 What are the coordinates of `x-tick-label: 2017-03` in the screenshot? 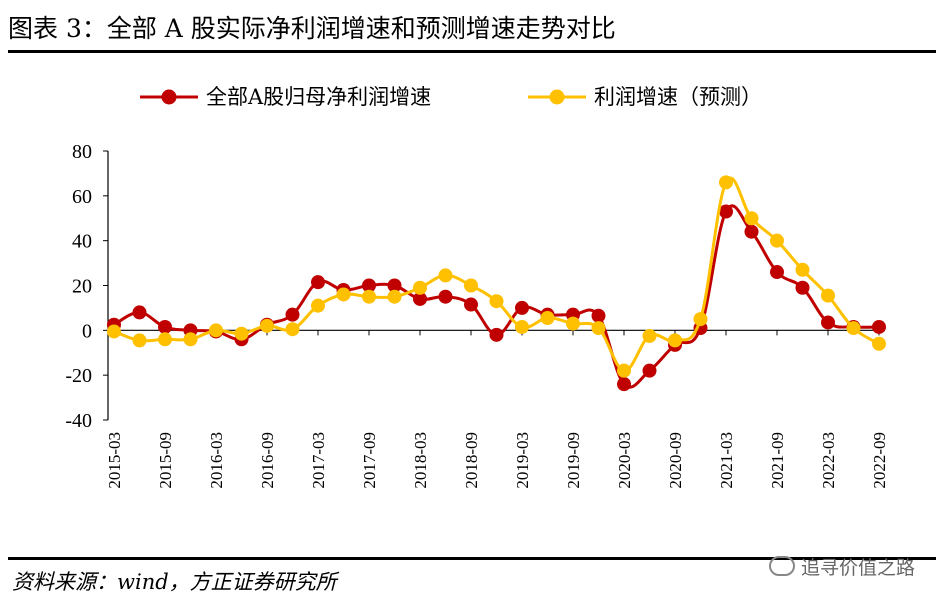 It's located at (318, 460).